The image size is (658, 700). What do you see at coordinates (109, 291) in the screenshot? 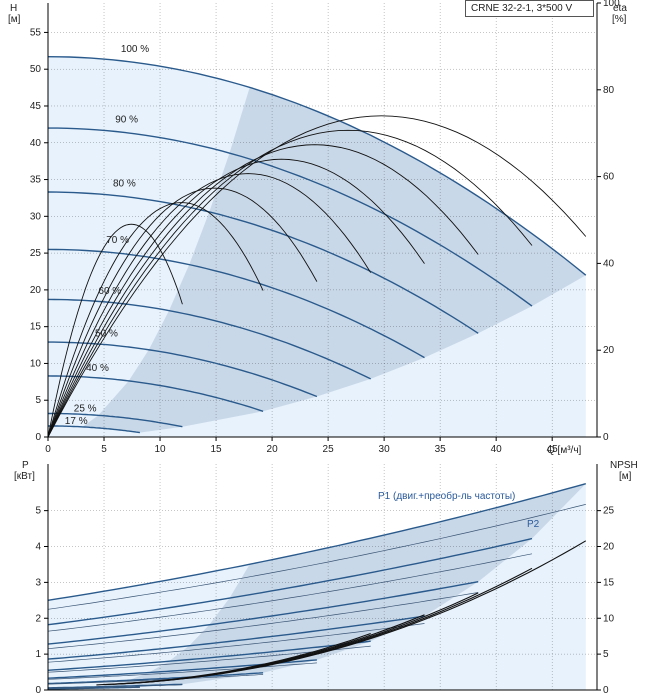
I see `speed-label-60: 60 %` at bounding box center [109, 291].